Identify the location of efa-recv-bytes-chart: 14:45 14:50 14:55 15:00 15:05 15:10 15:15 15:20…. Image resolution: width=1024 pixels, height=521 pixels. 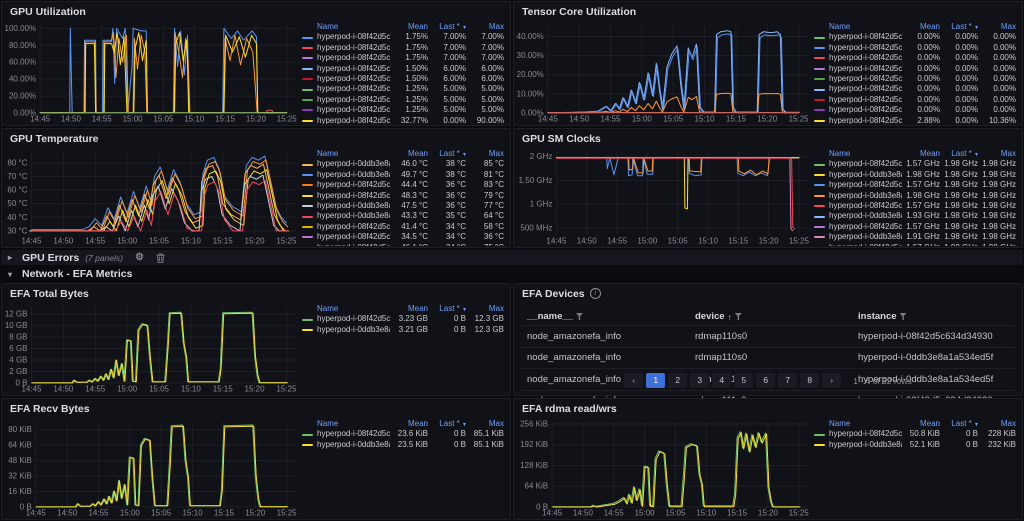
(152, 468).